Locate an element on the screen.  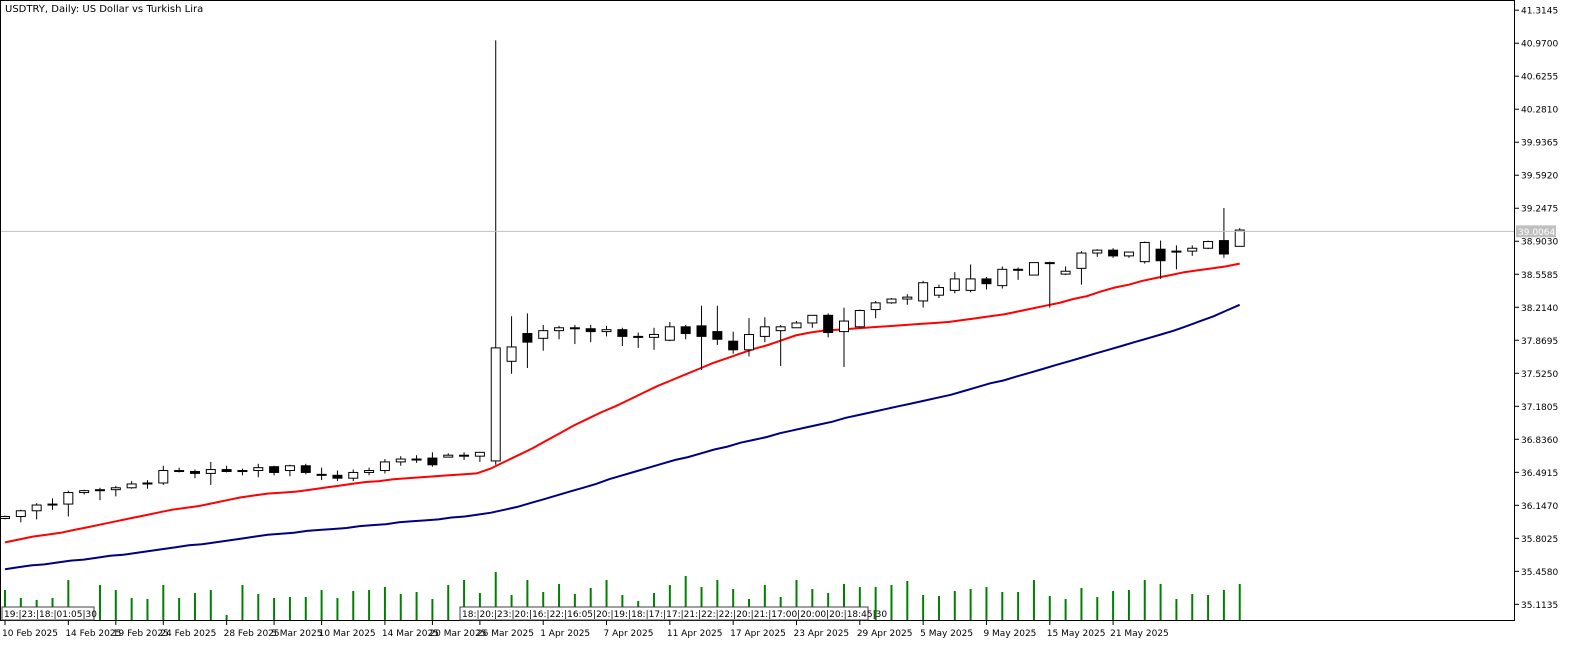
x-tick-label: 9 May 2025 is located at coordinates (1009, 634).